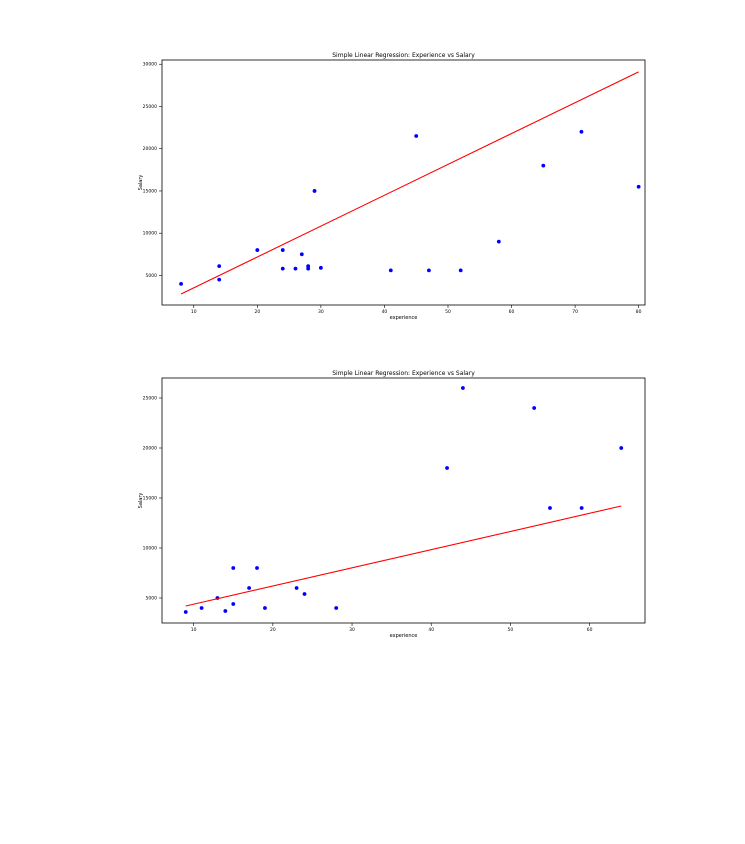 The image size is (745, 844). Describe the element at coordinates (403, 556) in the screenshot. I see `regression-line` at that location.